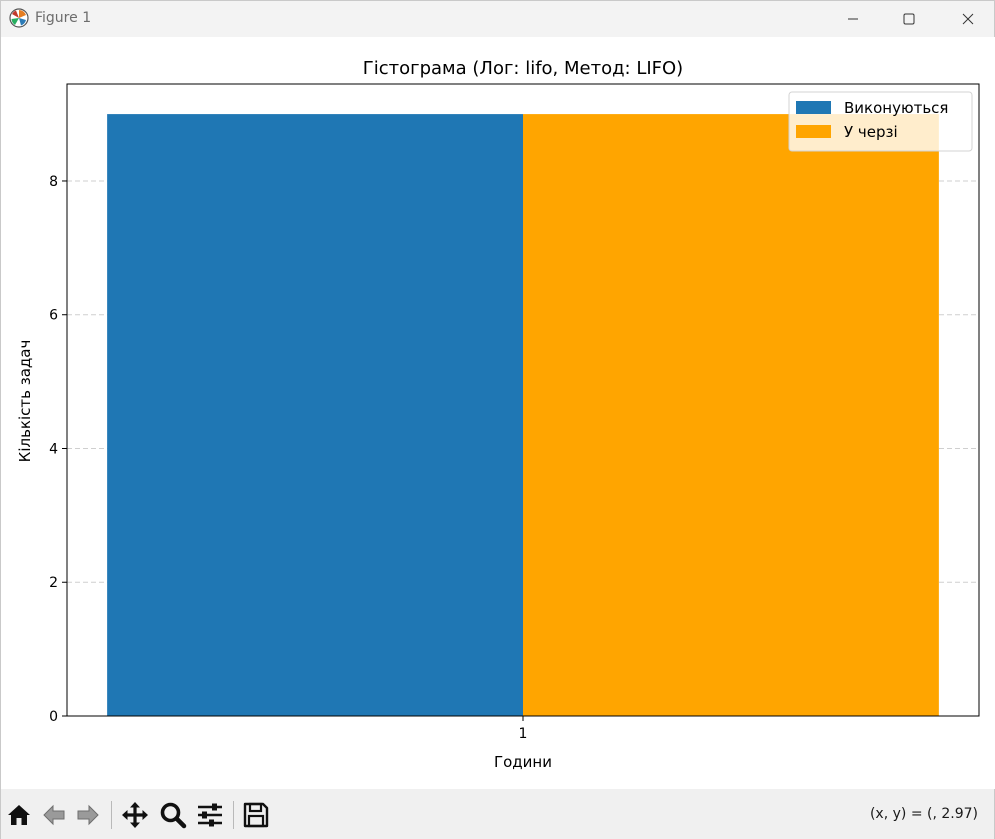 This screenshot has width=995, height=839. What do you see at coordinates (53, 583) in the screenshot?
I see `y-tick-label: 2` at bounding box center [53, 583].